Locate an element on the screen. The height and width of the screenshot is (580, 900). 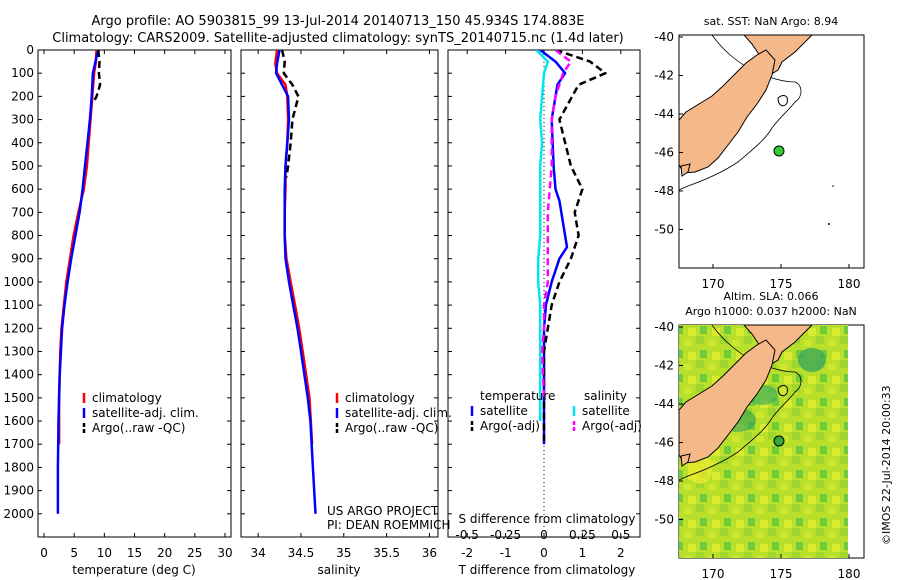
legend-label-sal-argo: Argo(-adj) is located at coordinates (612, 426).